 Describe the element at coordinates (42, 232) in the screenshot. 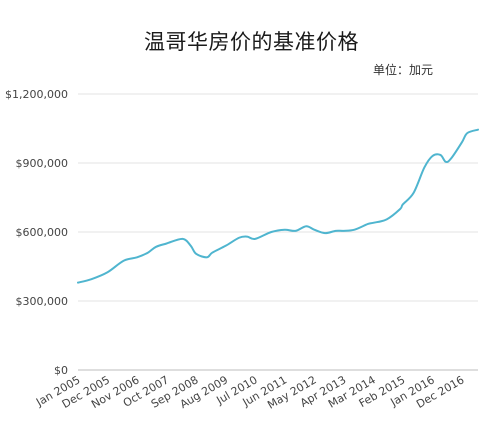

I see `y-tick-label: $600,000` at that location.